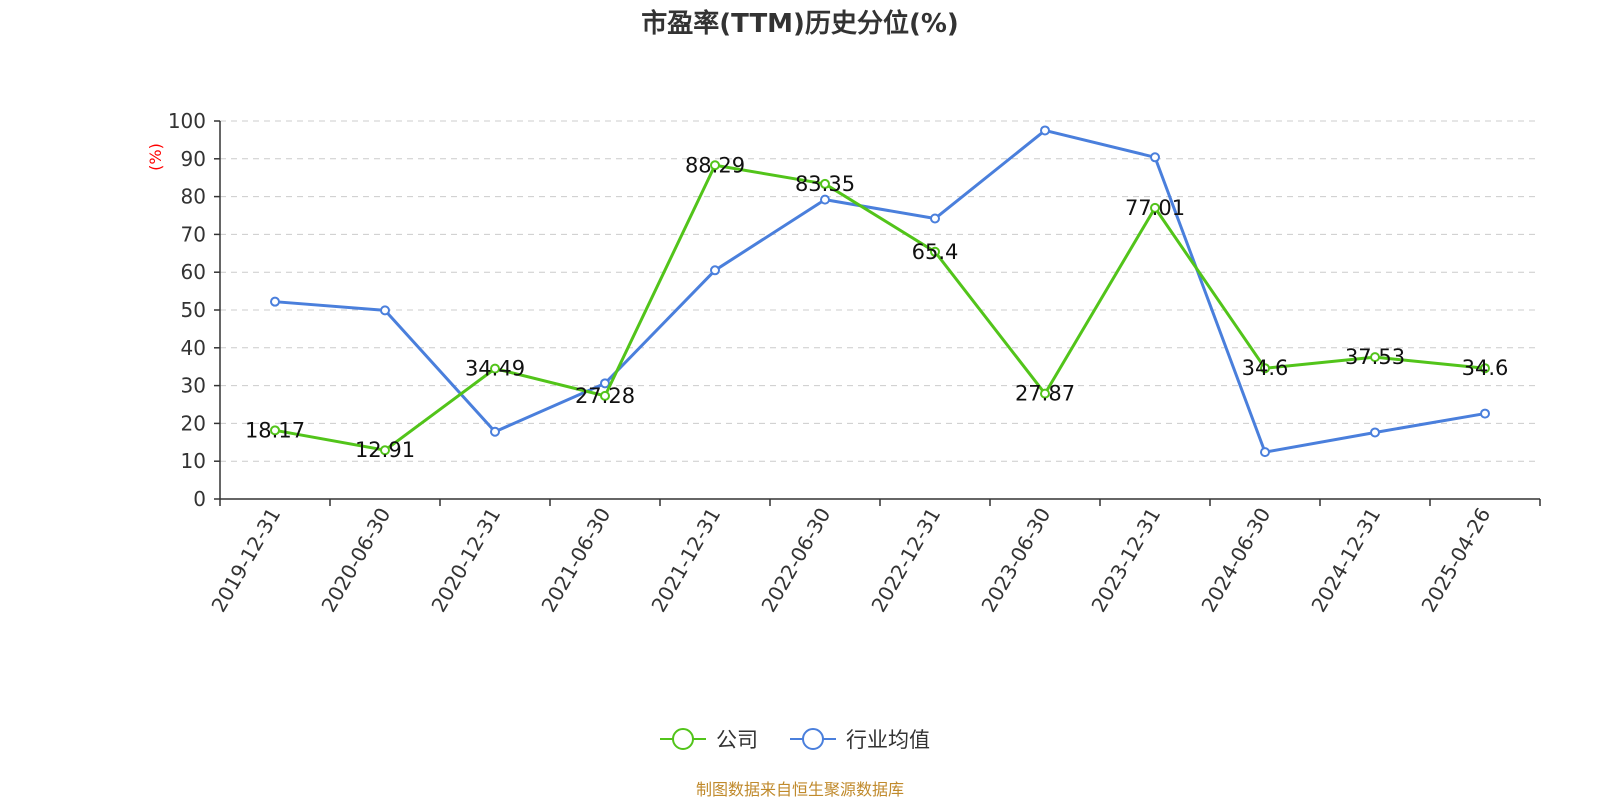  I want to click on legend-label: 行业均值, so click(888, 740).